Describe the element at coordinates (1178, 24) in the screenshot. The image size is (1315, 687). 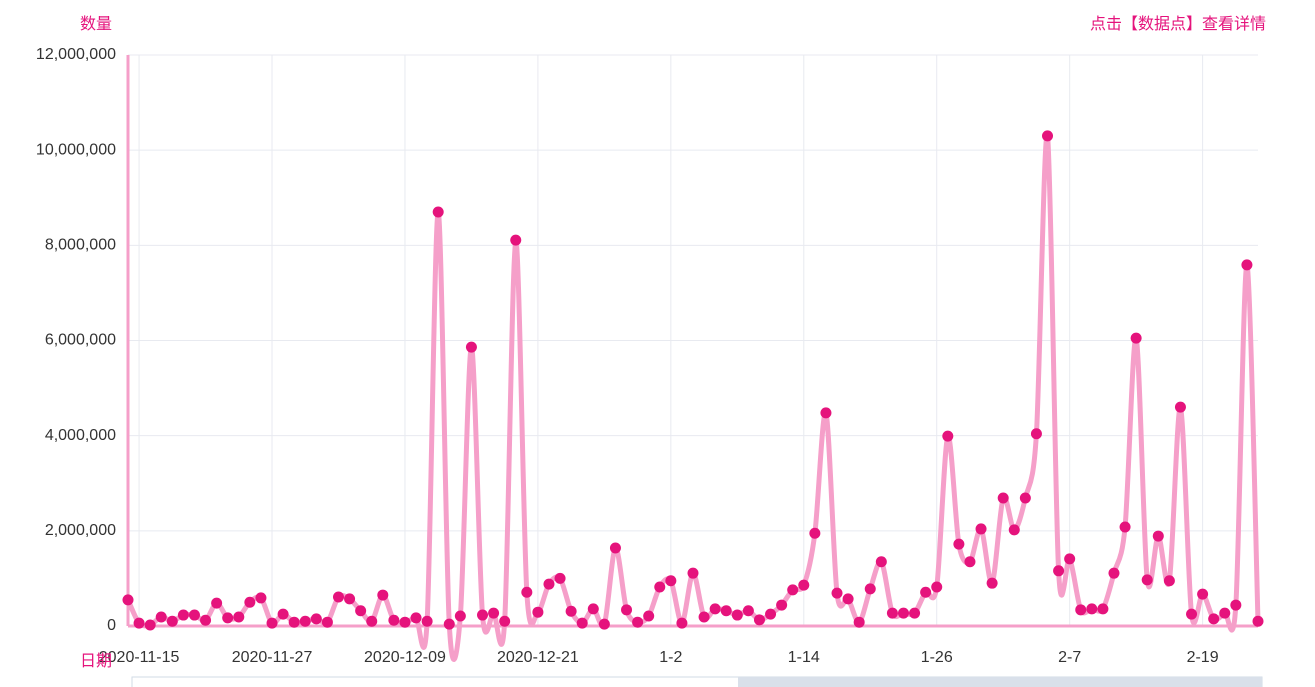
I see `hint: 点击【数据点】查看详情` at that location.